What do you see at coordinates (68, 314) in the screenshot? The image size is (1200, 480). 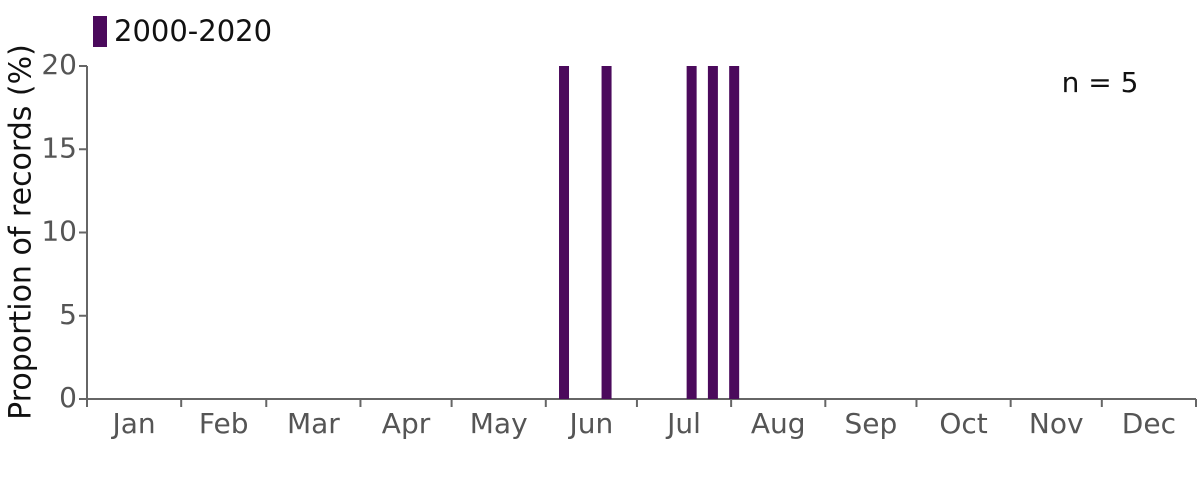 I see `y-tick-label: 5` at bounding box center [68, 314].